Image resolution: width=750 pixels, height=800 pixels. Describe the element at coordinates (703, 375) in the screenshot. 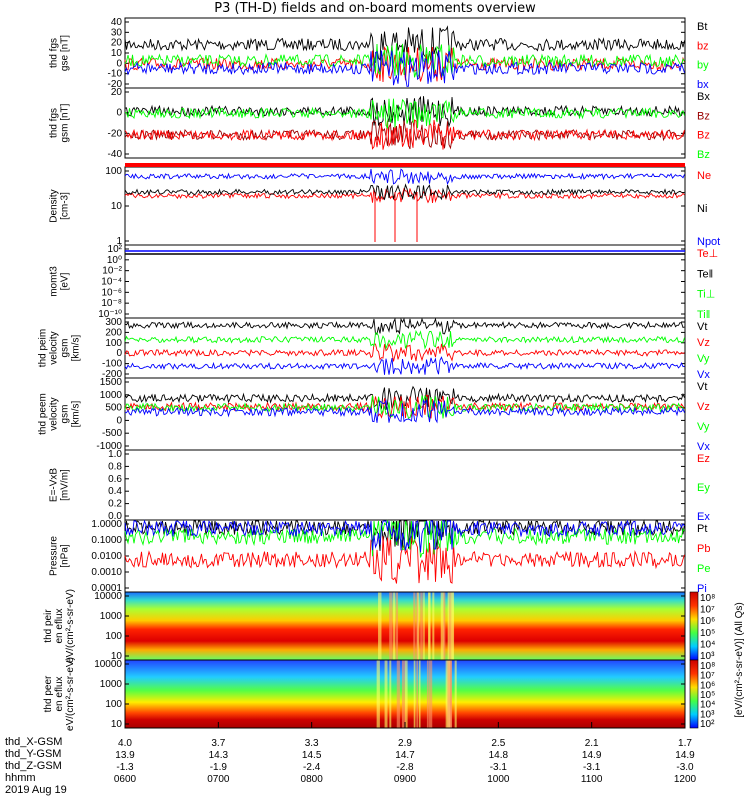

I see `legend-label-vx: Vx` at that location.